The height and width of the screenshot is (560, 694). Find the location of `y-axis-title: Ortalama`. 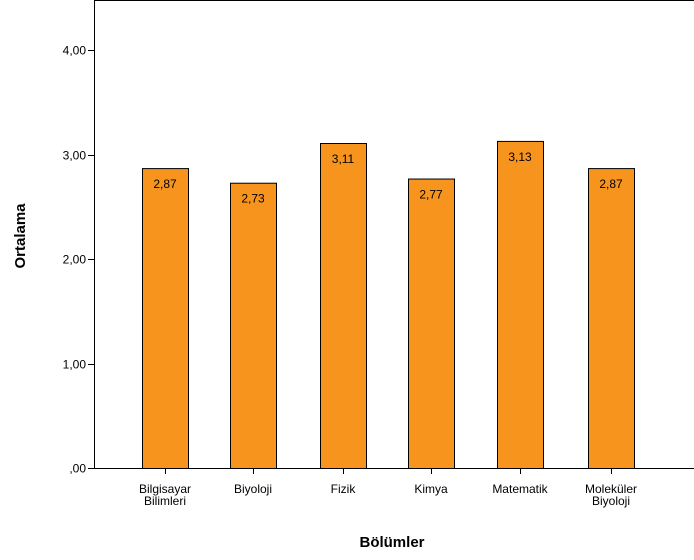

y-axis-title: Ortalama is located at coordinates (20, 236).